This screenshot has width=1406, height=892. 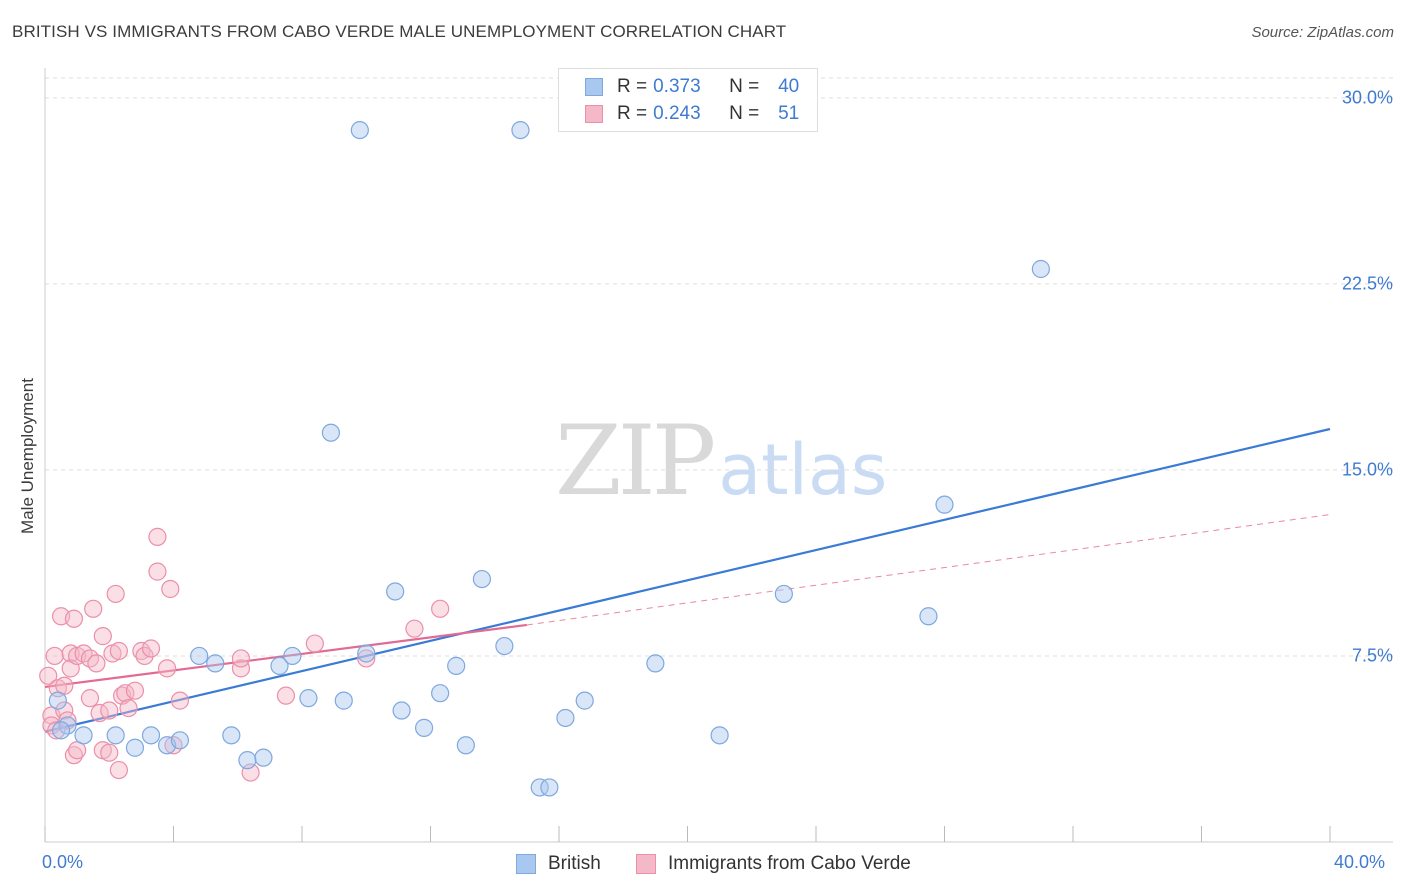 I want to click on legend-r-value: 0.373, so click(x=677, y=86).